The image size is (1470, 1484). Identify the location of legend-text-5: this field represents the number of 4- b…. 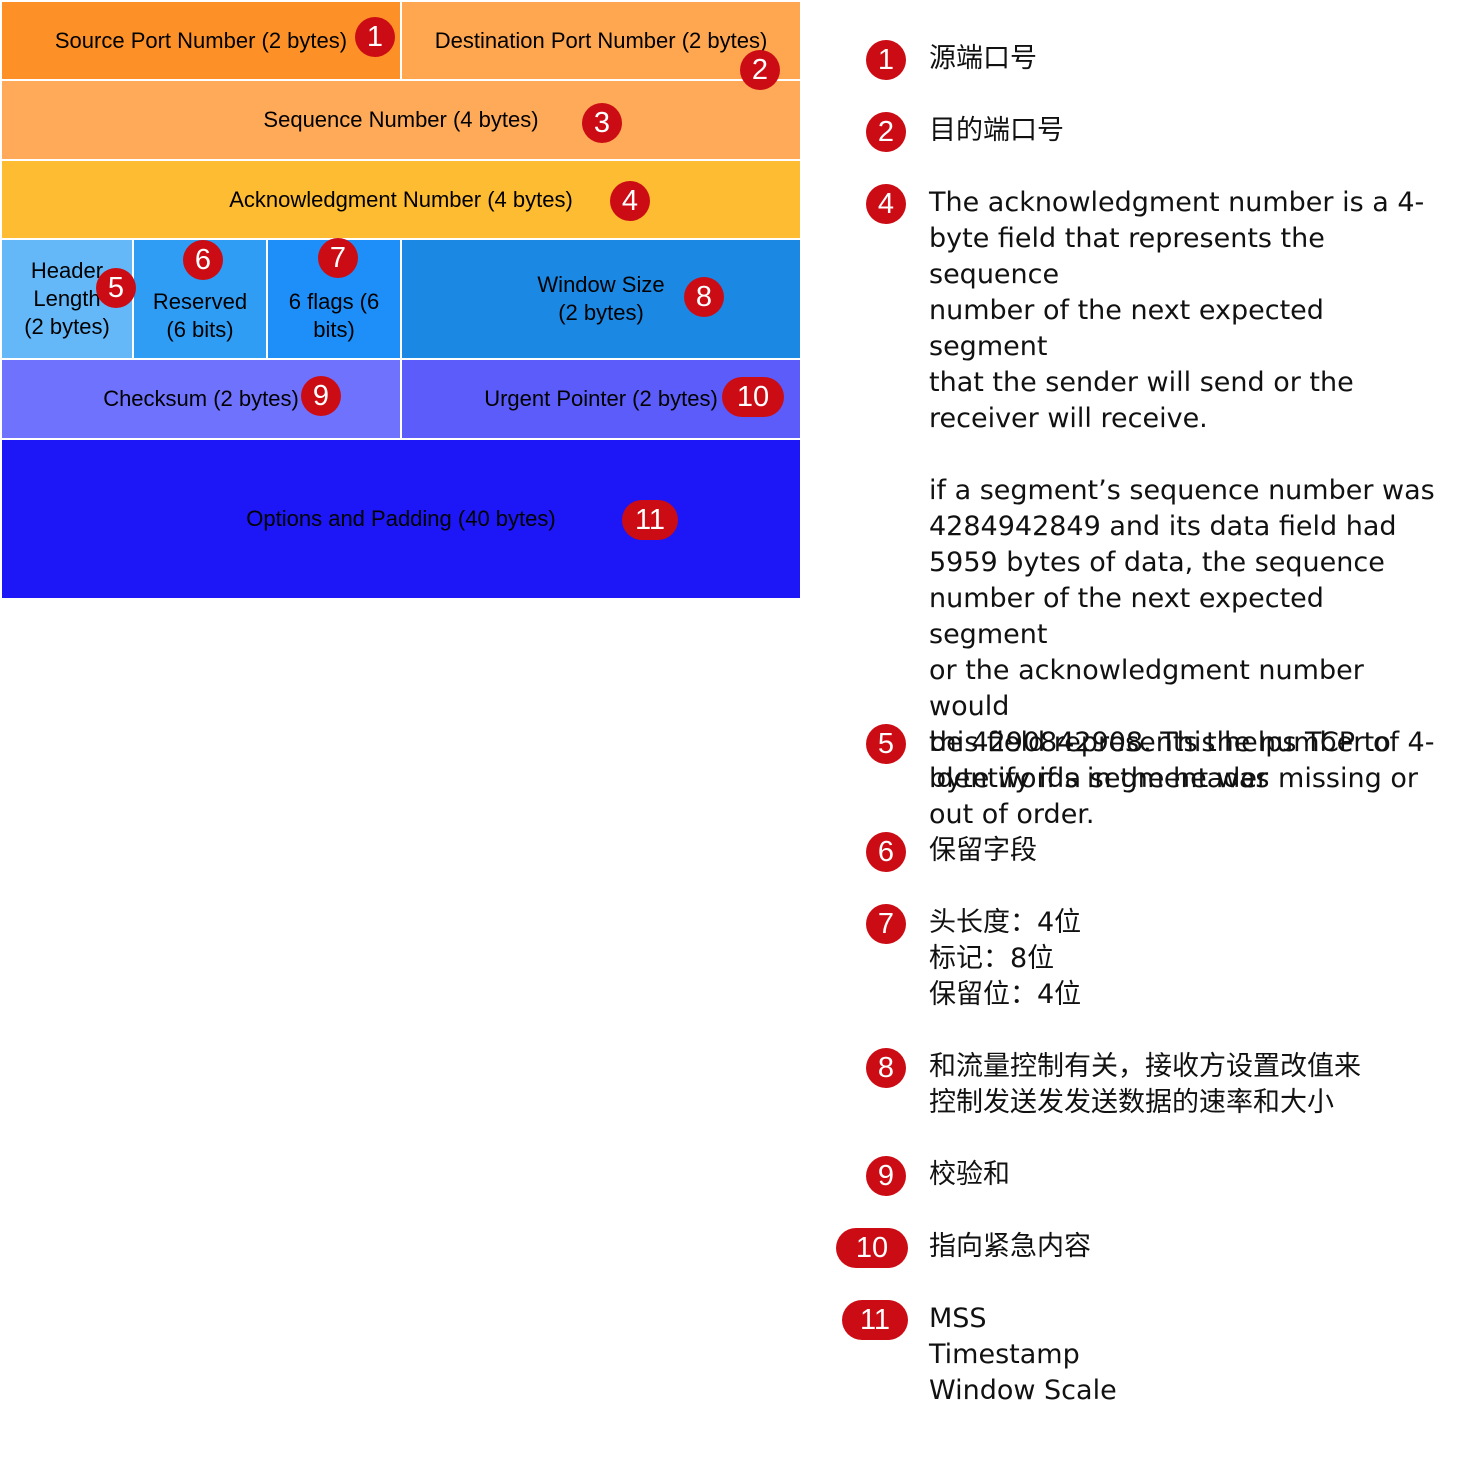
(1182, 760).